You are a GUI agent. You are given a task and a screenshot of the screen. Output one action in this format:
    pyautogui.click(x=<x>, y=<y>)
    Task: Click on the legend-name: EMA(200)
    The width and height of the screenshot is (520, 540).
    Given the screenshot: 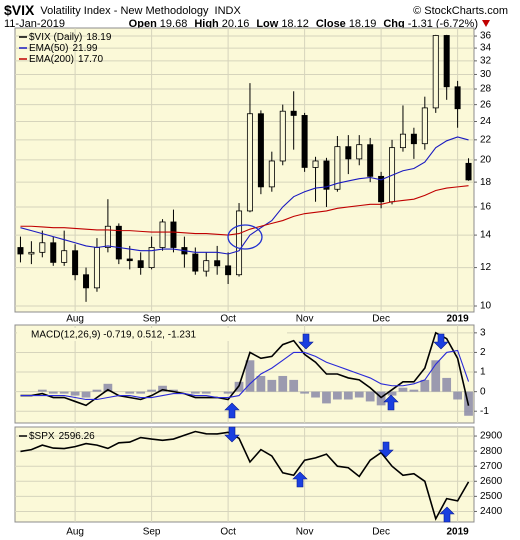 What is the action you would take?
    pyautogui.click(x=51, y=59)
    